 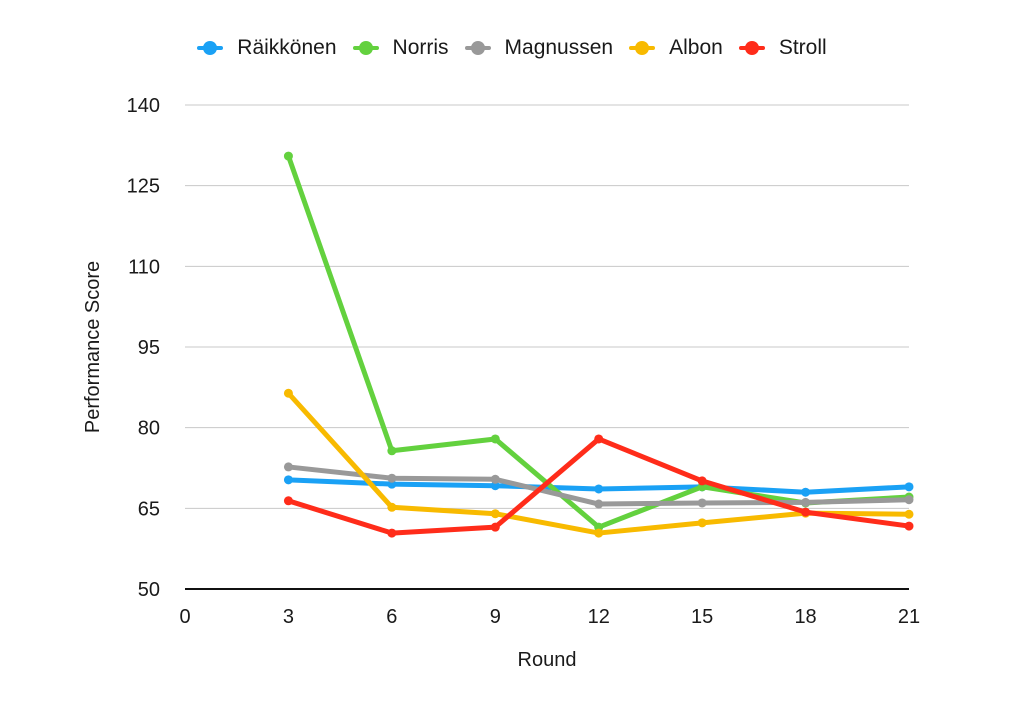 What do you see at coordinates (805, 617) in the screenshot?
I see `x-tick-label: 18` at bounding box center [805, 617].